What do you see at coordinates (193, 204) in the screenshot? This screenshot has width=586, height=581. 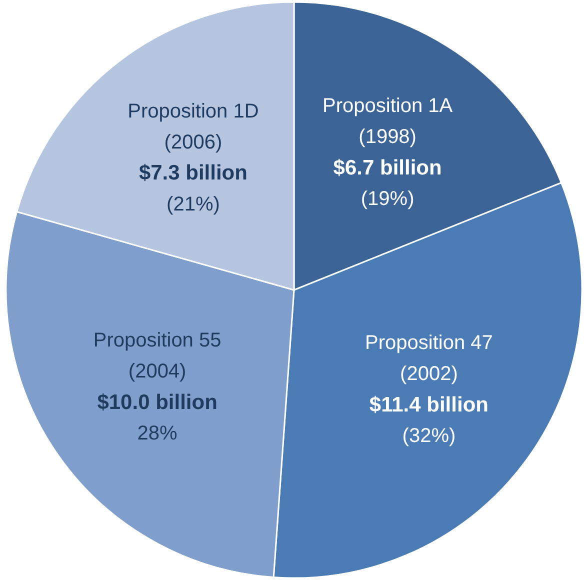 I see `text: (21%)` at bounding box center [193, 204].